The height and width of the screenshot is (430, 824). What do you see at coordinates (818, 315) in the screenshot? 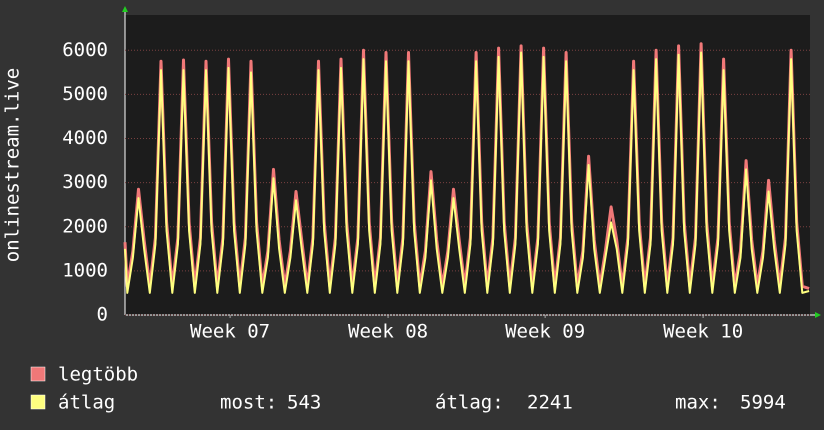
I see `x-arrow` at bounding box center [818, 315].